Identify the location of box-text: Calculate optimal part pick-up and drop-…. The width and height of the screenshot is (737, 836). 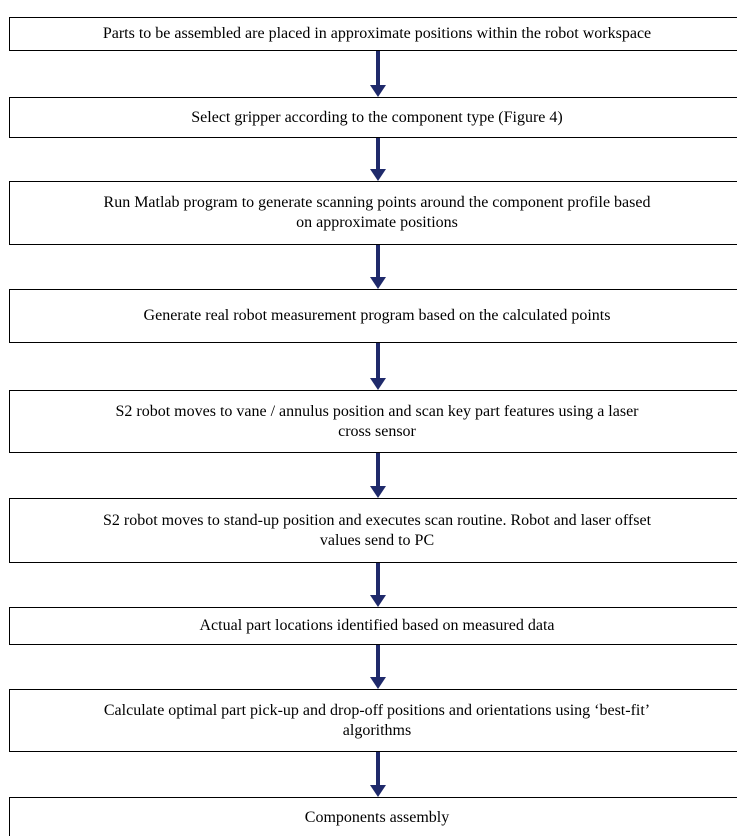
(377, 710).